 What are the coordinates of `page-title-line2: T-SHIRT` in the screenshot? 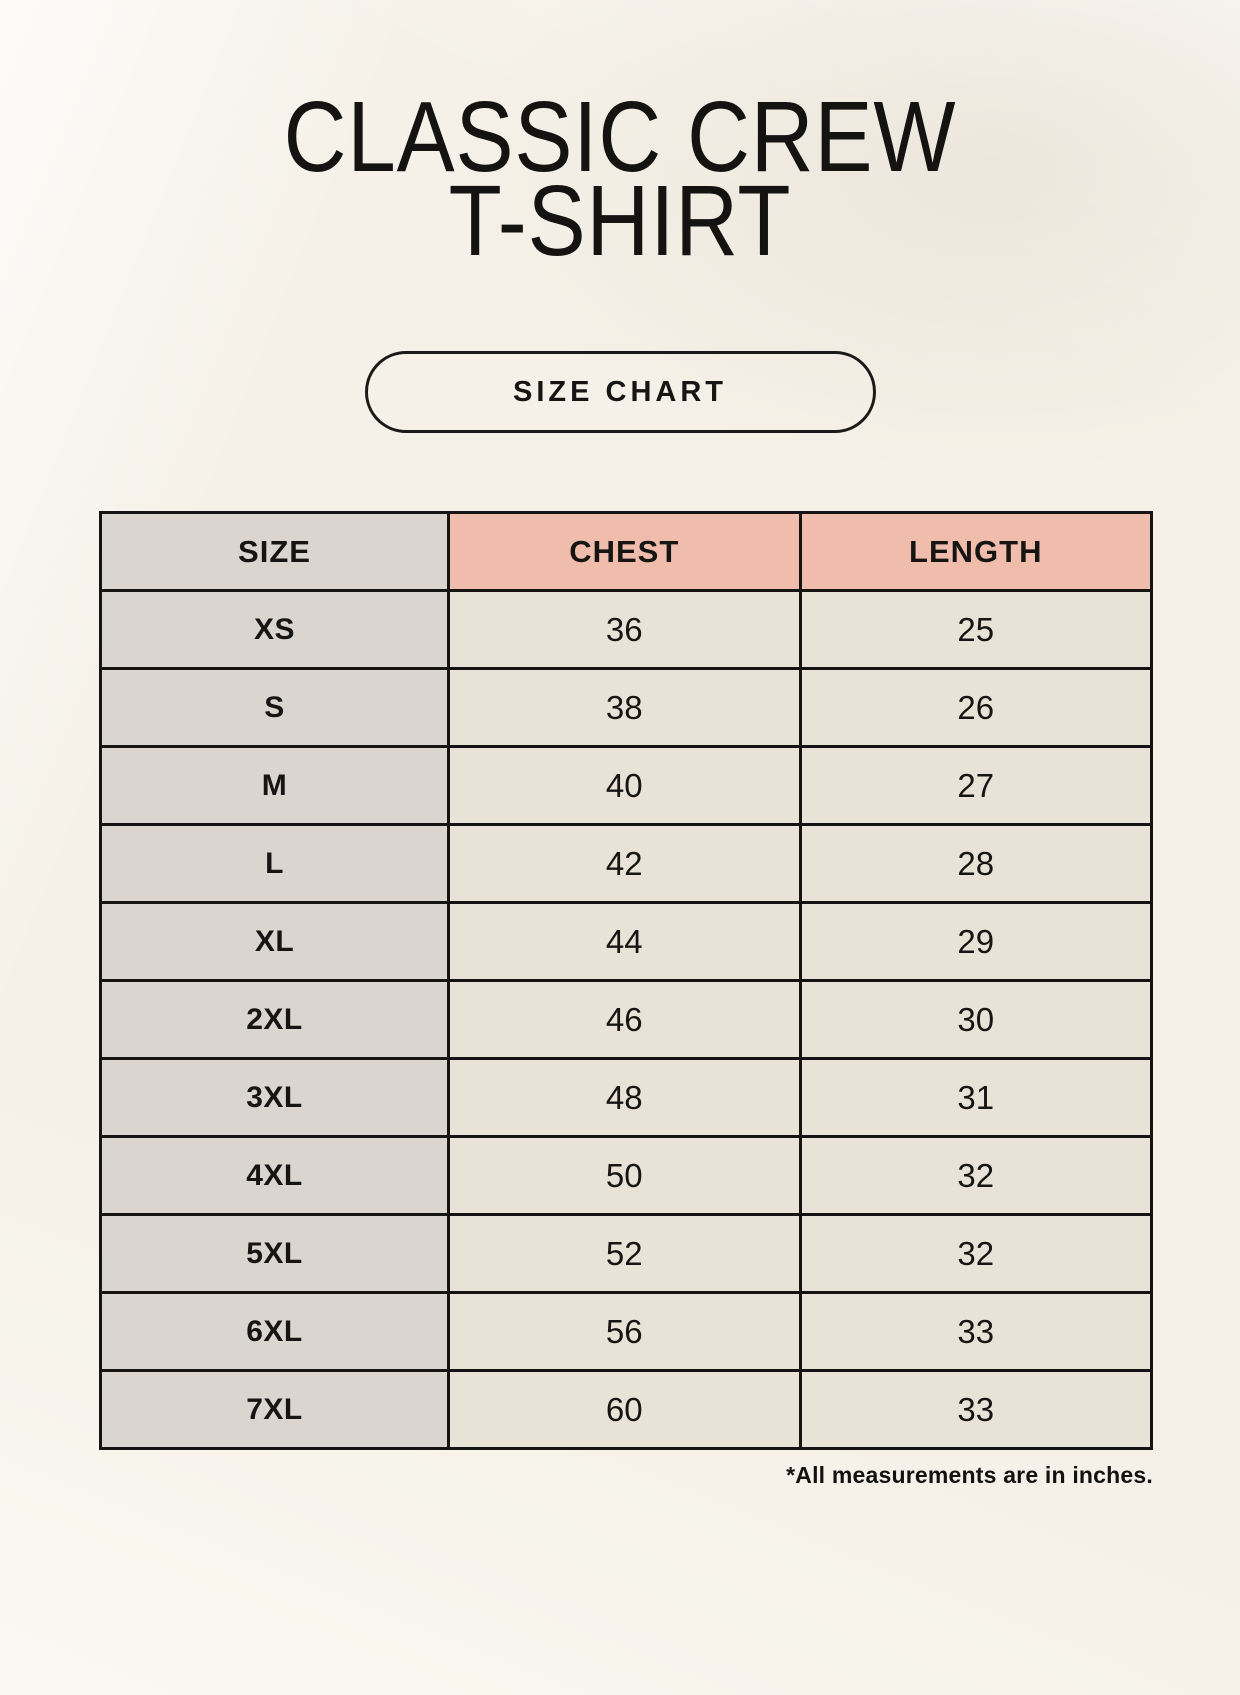 It's located at (620, 221).